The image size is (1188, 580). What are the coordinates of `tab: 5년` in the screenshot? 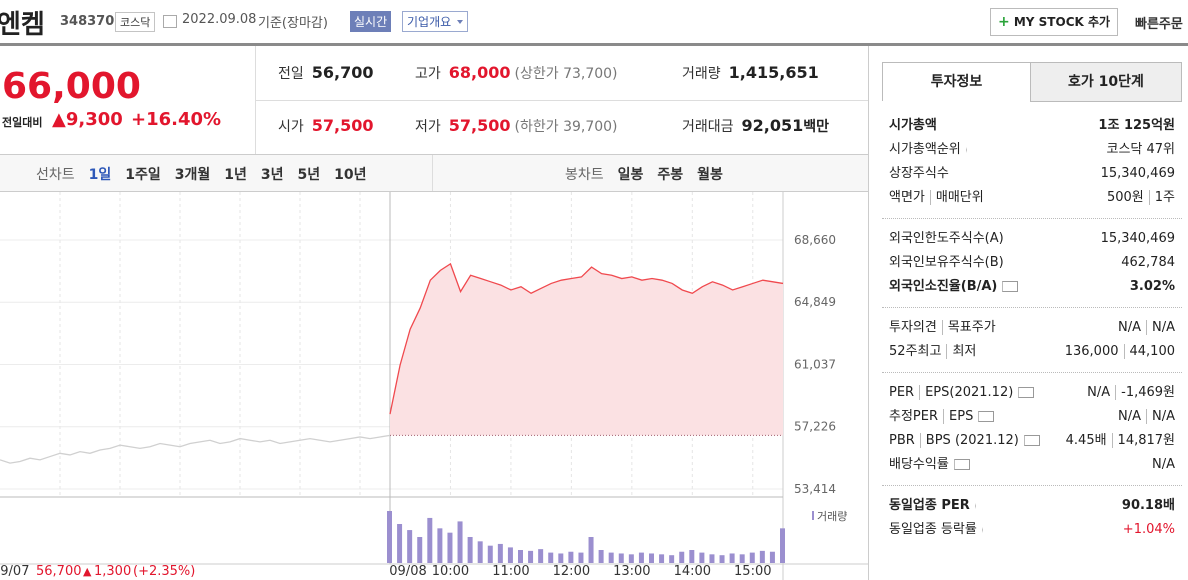 It's located at (309, 175).